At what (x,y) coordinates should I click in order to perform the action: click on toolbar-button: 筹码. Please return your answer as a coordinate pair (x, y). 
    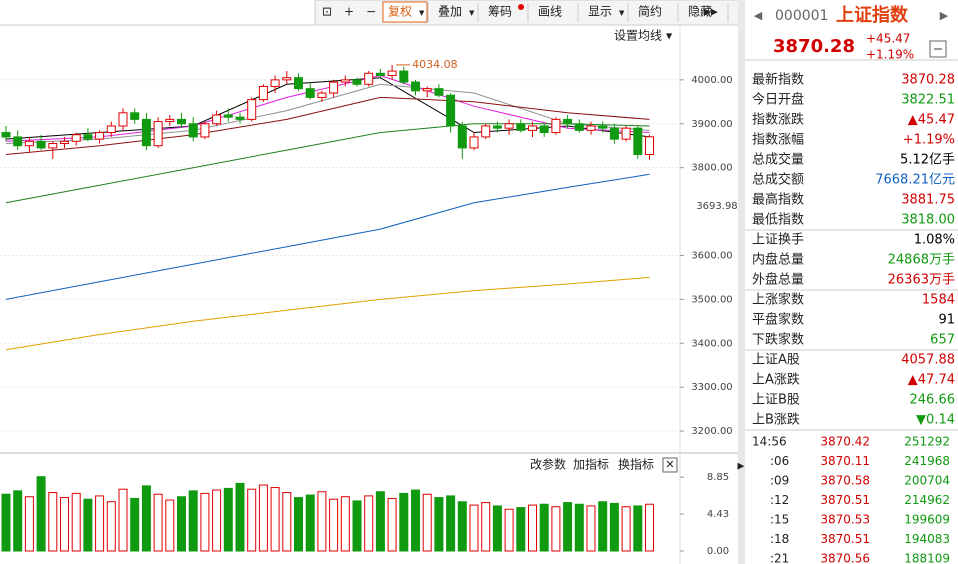
    Looking at the image, I should click on (500, 12).